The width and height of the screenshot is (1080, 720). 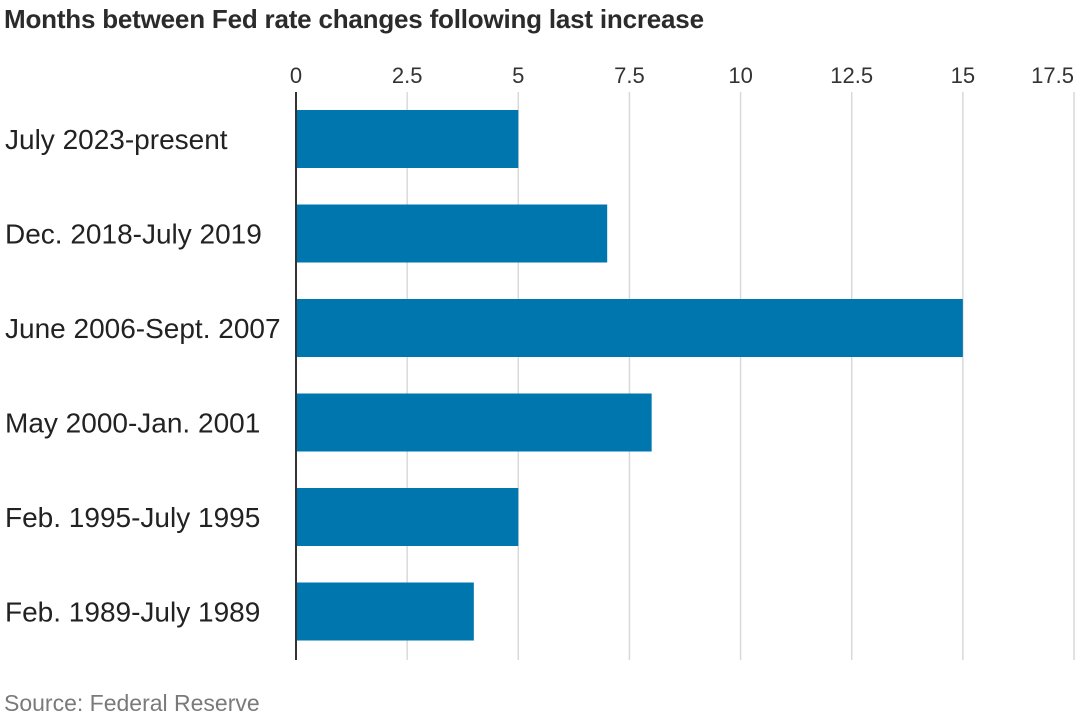 I want to click on x-tick-label: 0, so click(x=296, y=75).